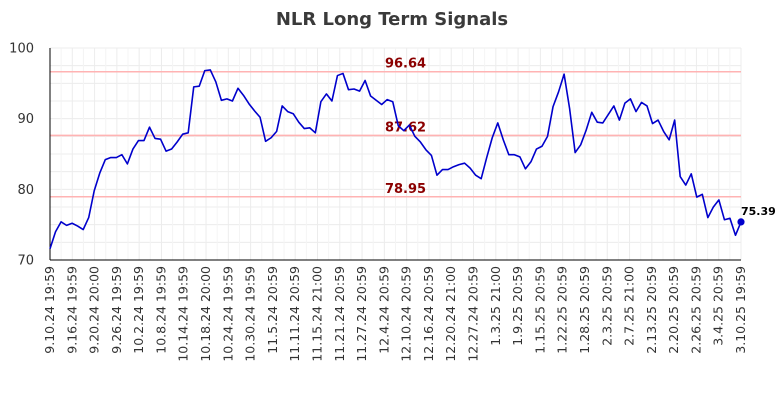 The image size is (784, 400). What do you see at coordinates (758, 211) in the screenshot?
I see `last-value-label: 75.39` at bounding box center [758, 211].